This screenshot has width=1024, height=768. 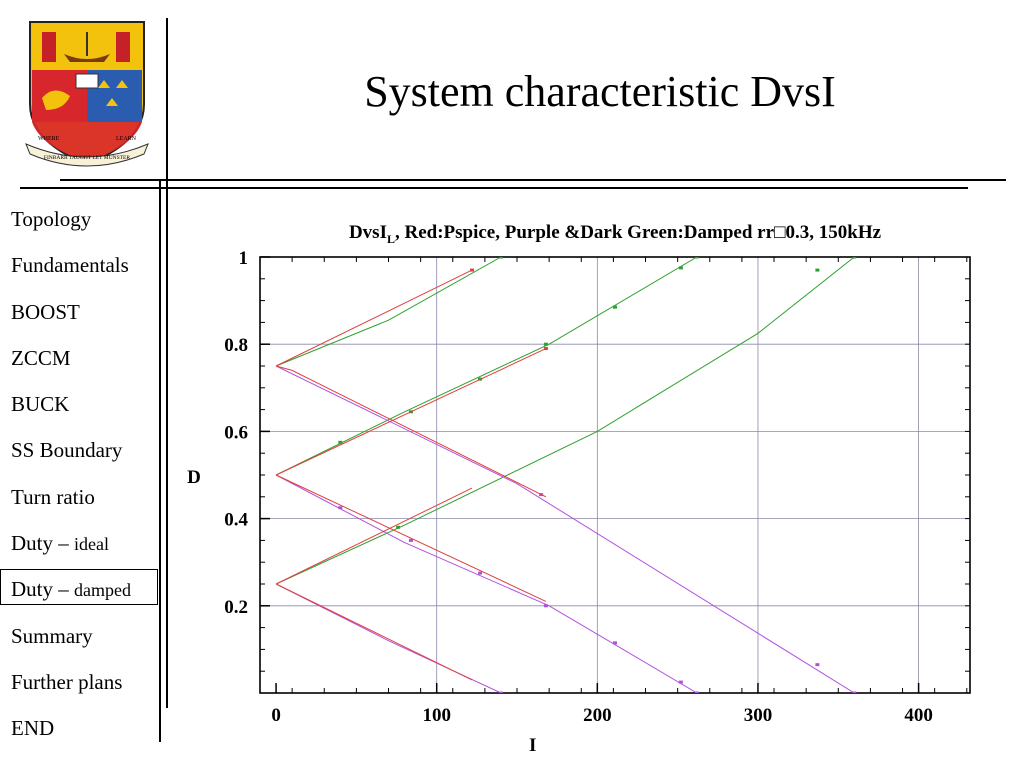 I want to click on nav-item-10: Summary, so click(x=80, y=636).